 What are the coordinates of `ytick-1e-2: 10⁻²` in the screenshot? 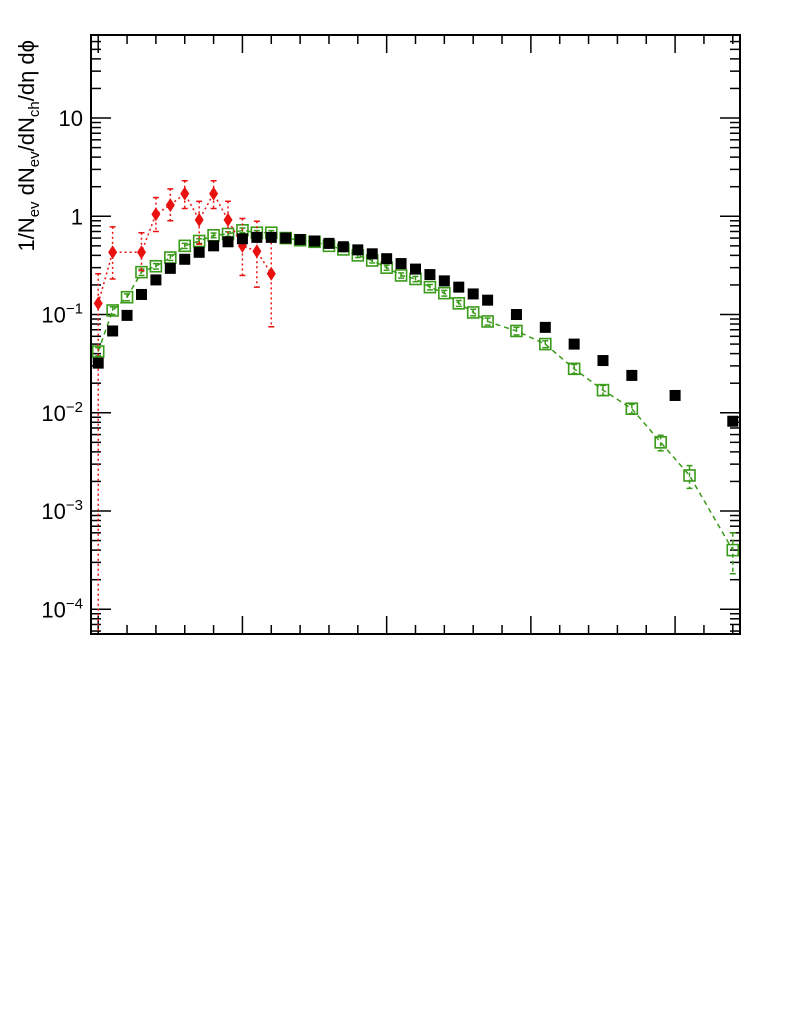 It's located at (62, 412).